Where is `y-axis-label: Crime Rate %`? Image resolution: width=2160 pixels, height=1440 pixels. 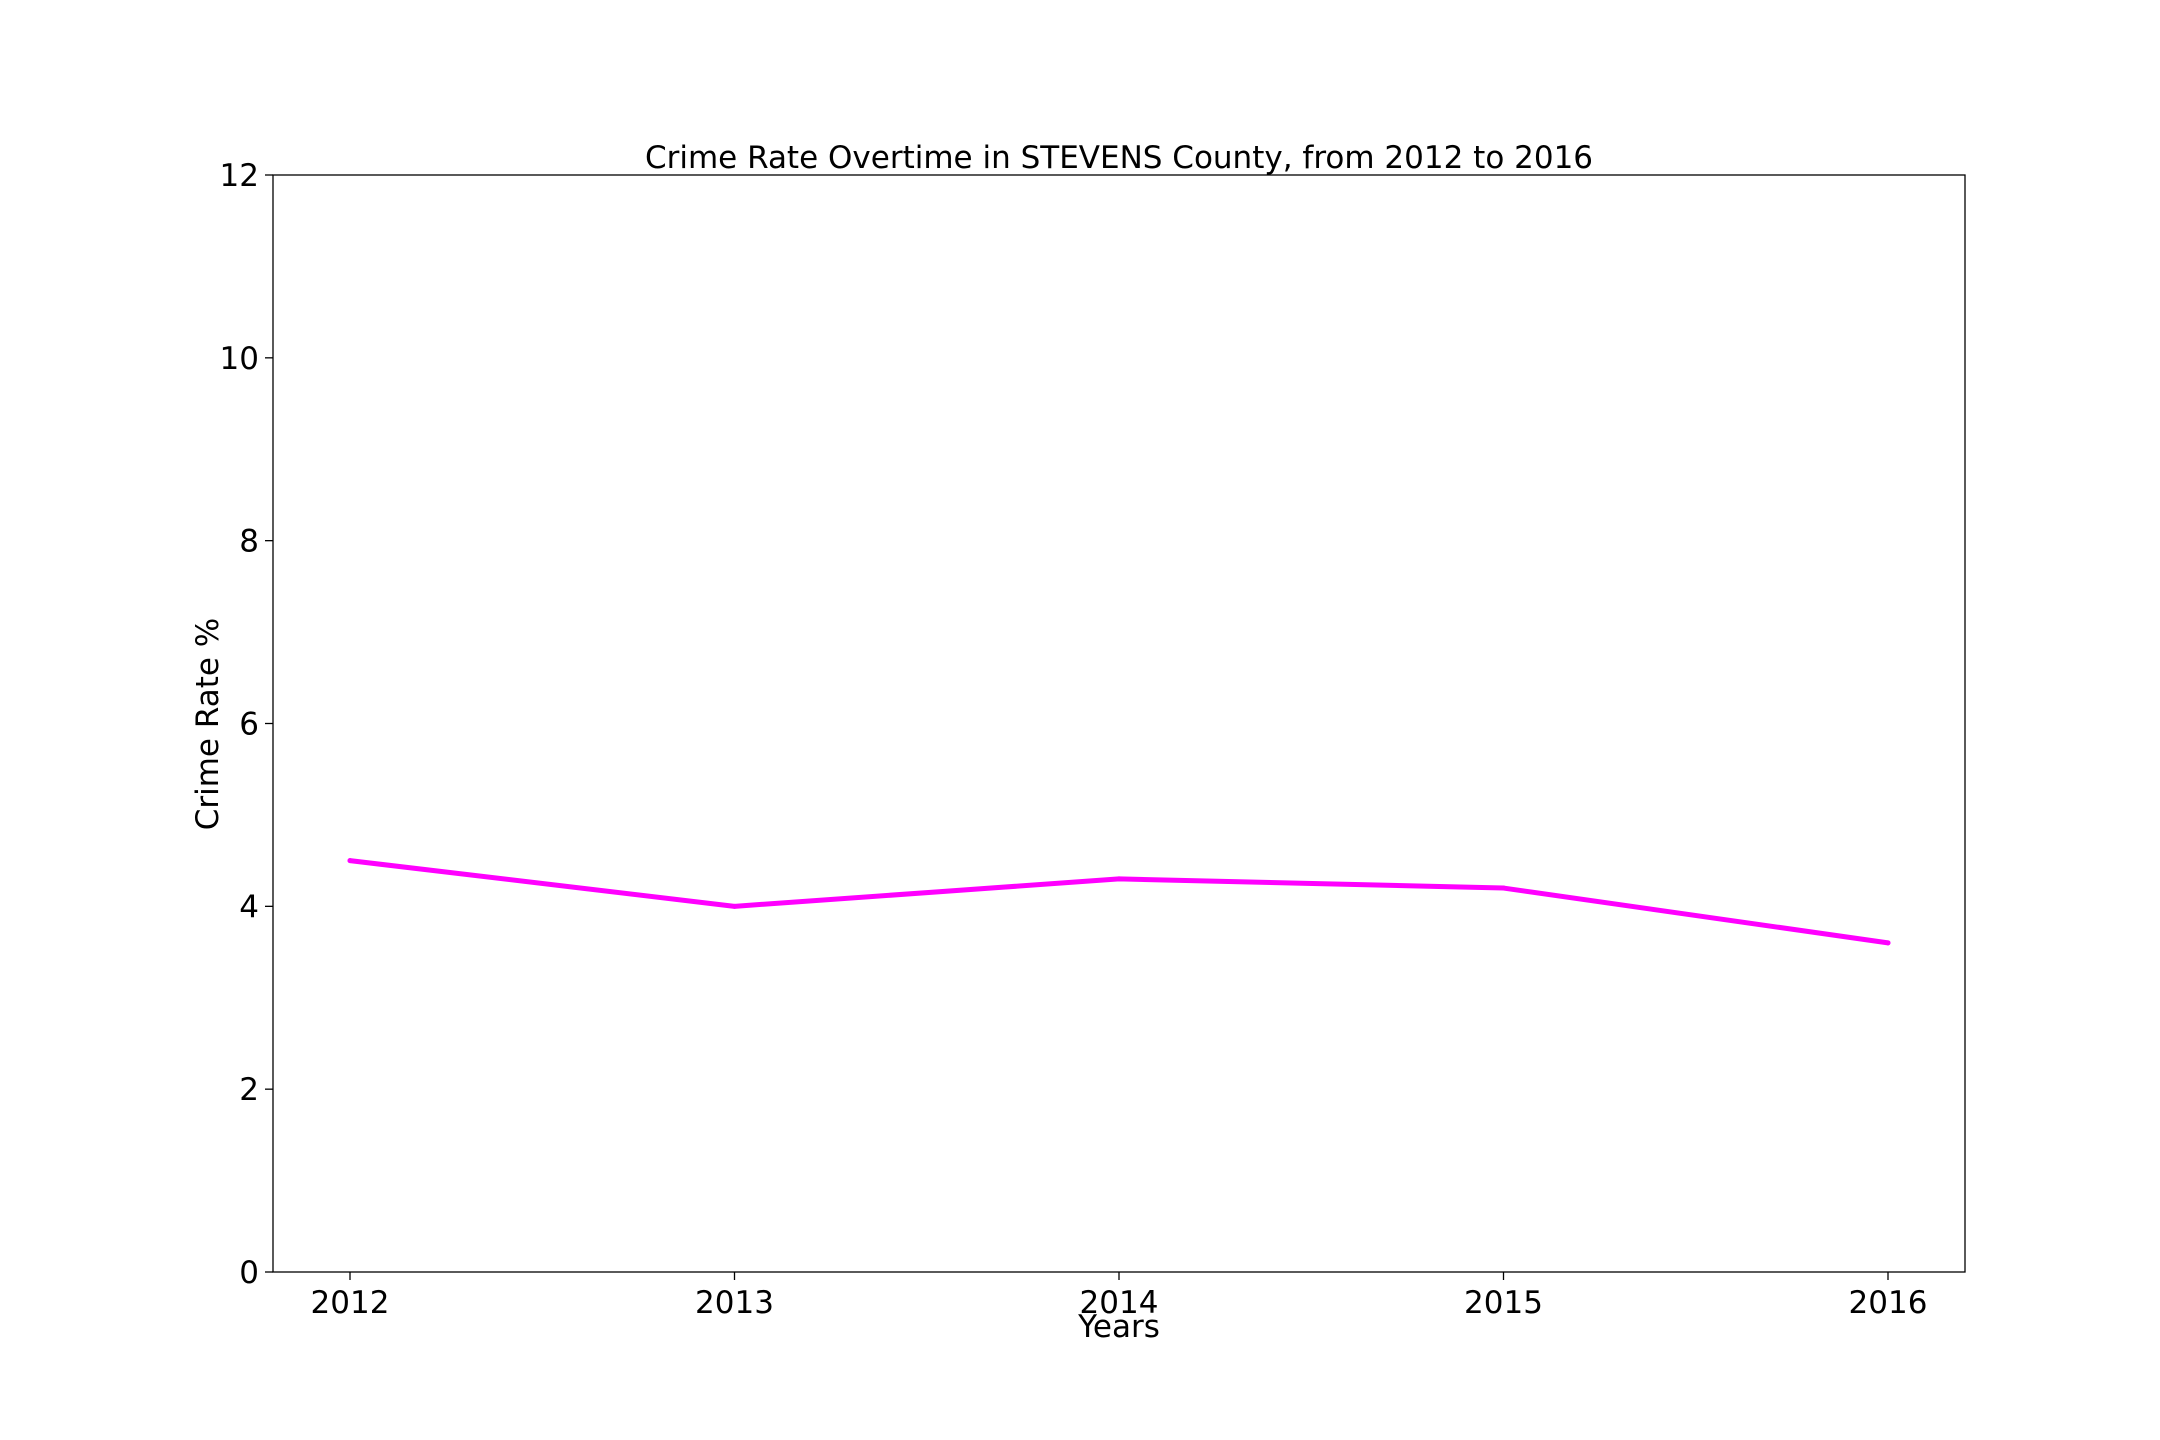 y-axis-label: Crime Rate % is located at coordinates (208, 724).